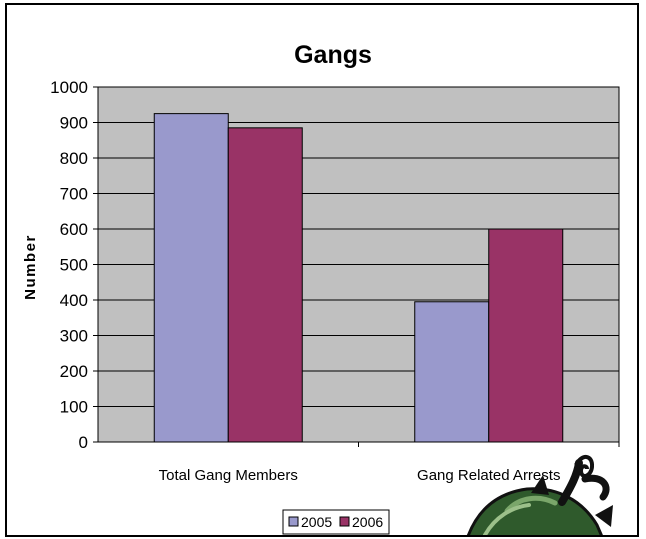 The image size is (646, 539). I want to click on legend: 2005 2006, so click(336, 522).